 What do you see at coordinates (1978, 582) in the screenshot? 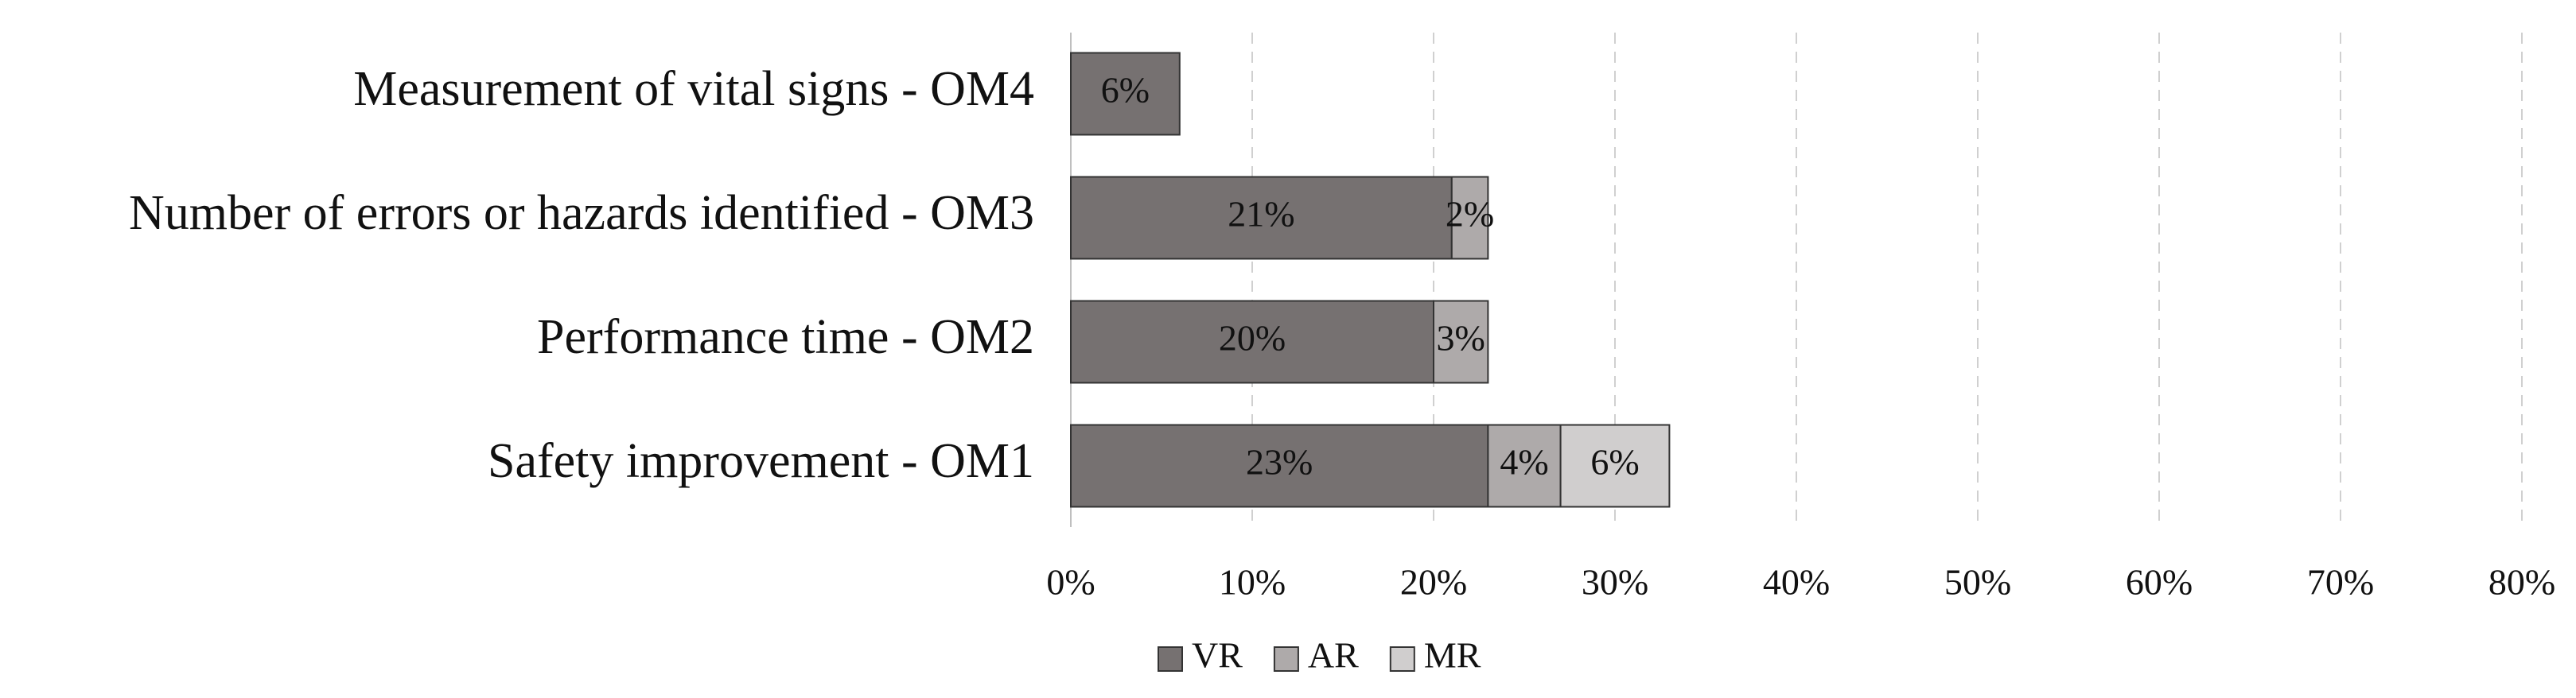
I see `x-tick-label: 50%` at bounding box center [1978, 582].